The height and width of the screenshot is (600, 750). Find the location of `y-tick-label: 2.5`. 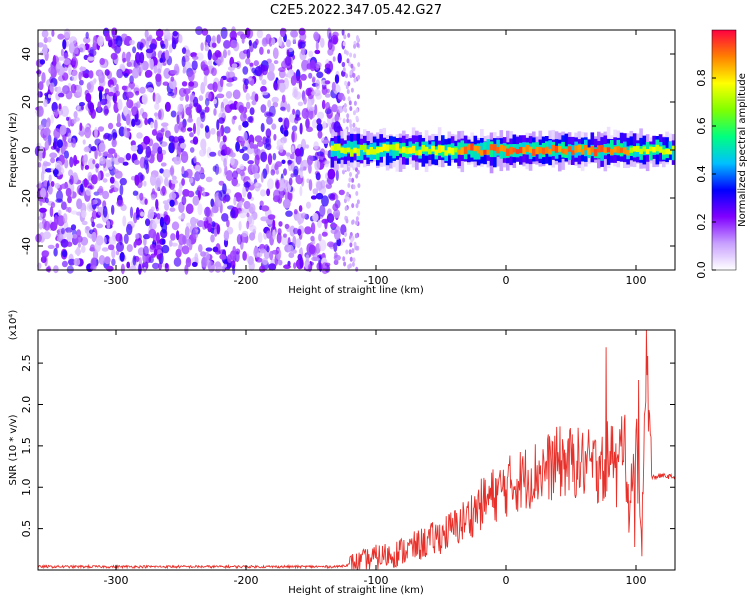

y-tick-label: 2.5 is located at coordinates (26, 363).